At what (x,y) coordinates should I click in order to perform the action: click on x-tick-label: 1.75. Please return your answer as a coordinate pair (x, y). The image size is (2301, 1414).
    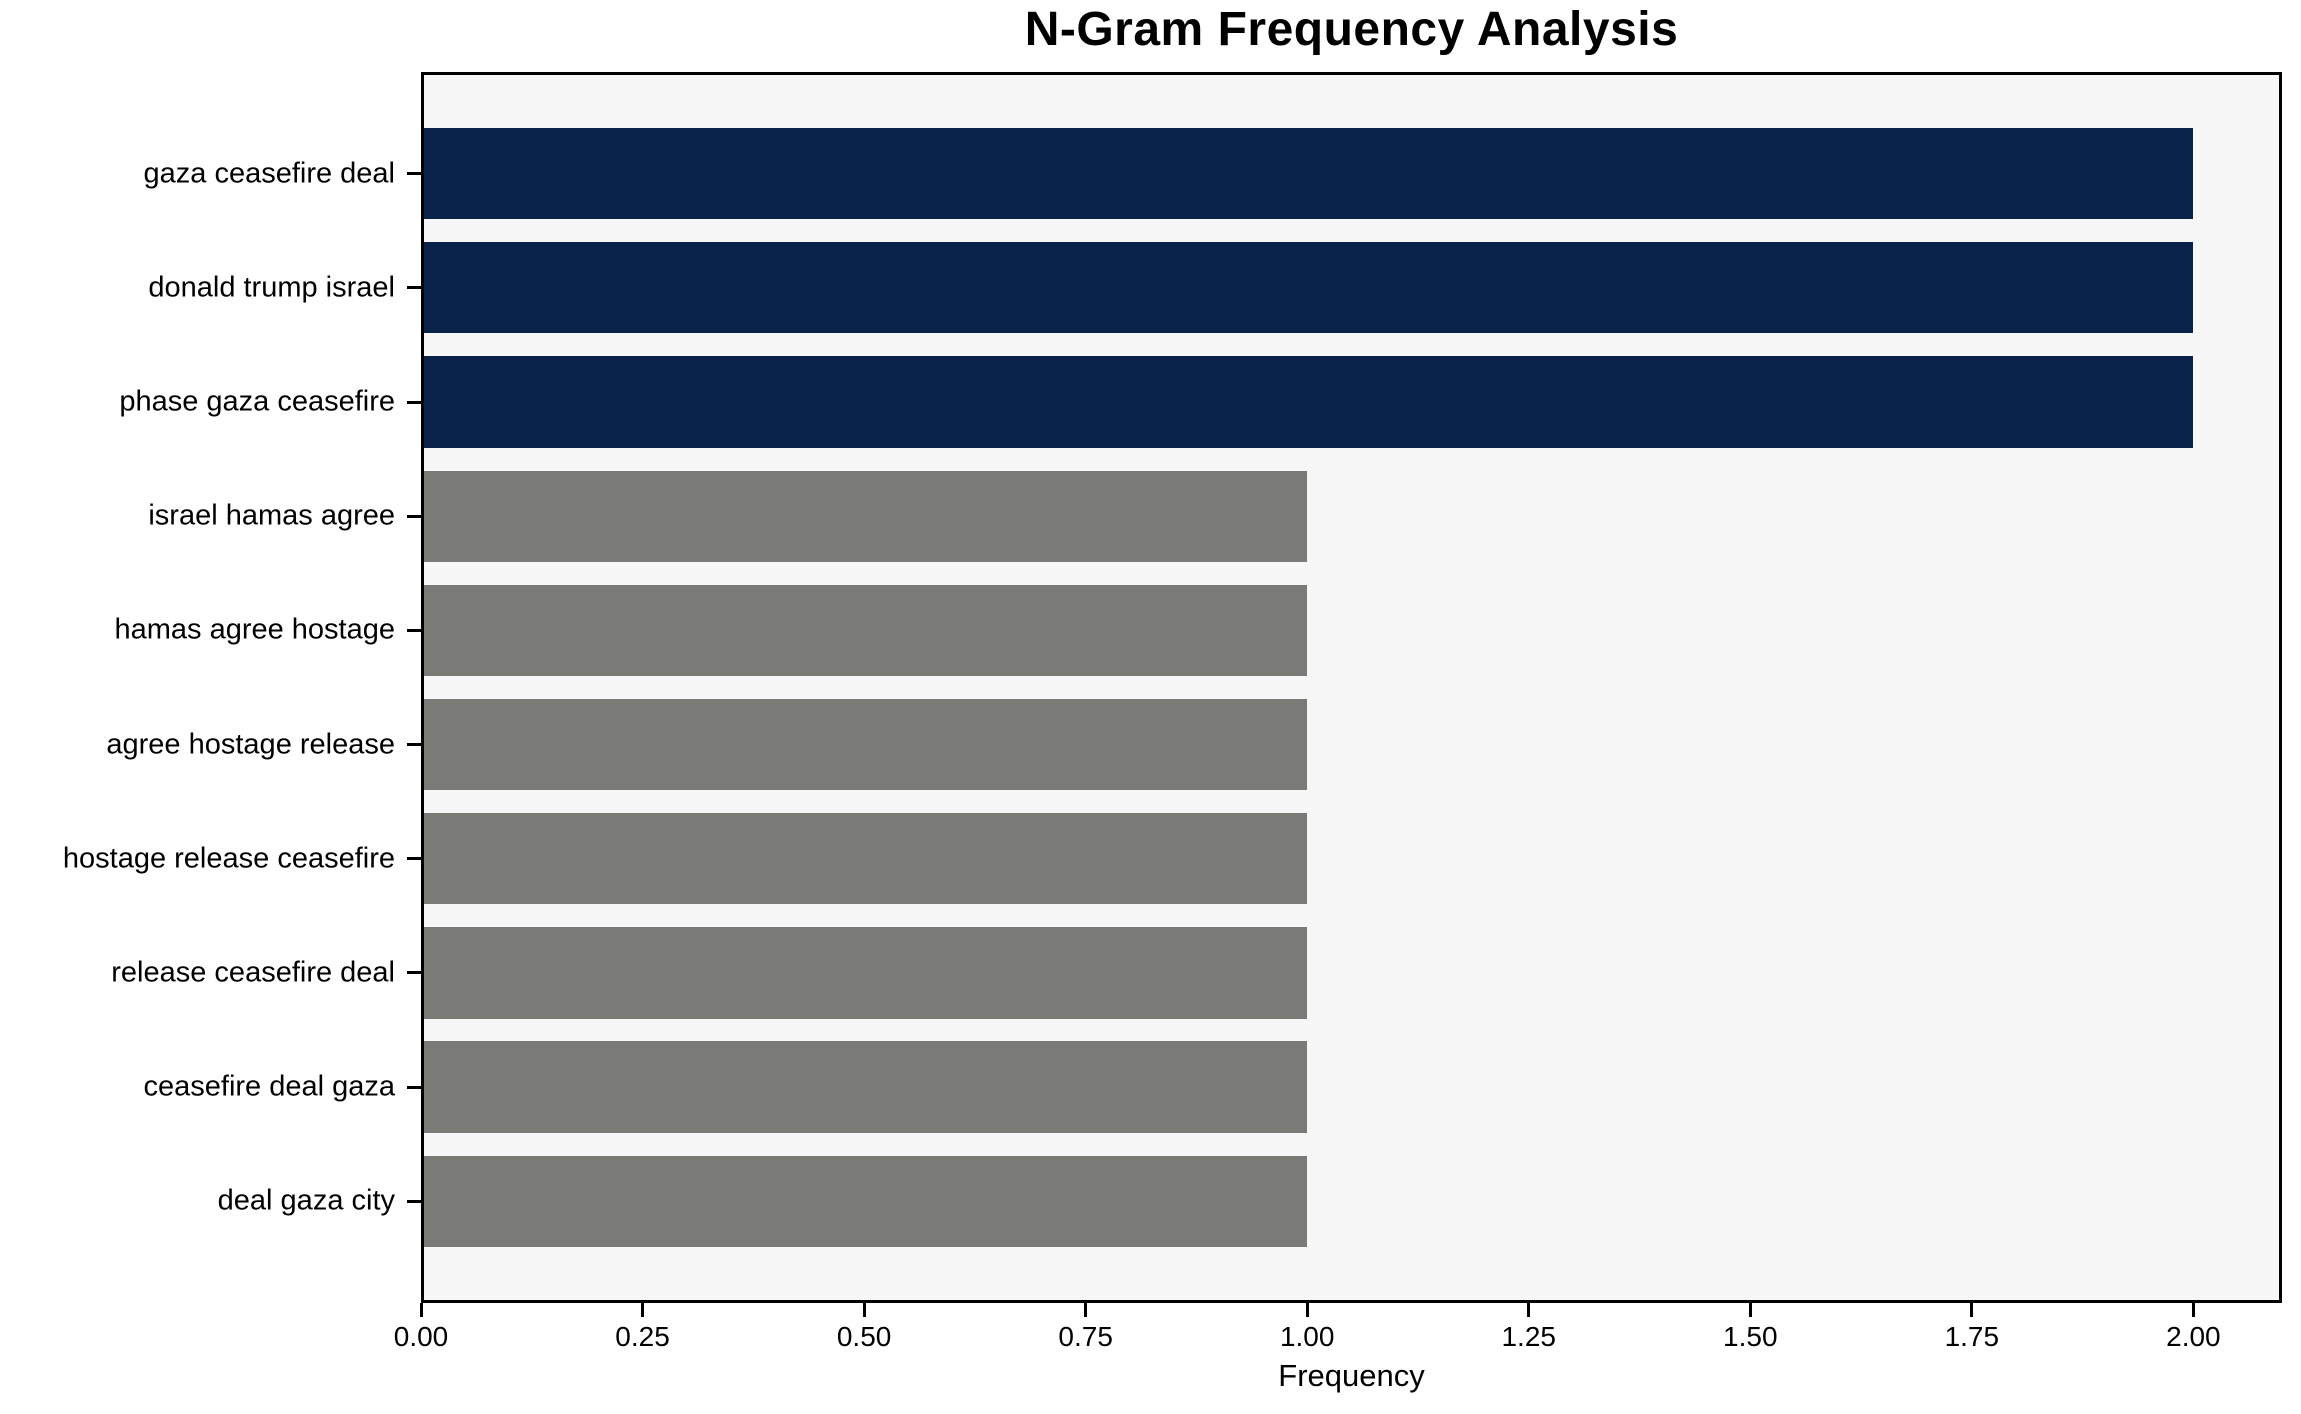
    Looking at the image, I should click on (1972, 1336).